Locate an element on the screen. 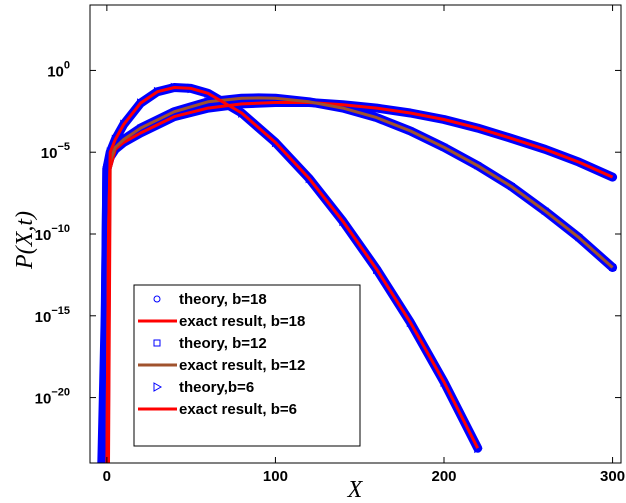 This screenshot has width=626, height=503. legend-marker-circle is located at coordinates (157, 299).